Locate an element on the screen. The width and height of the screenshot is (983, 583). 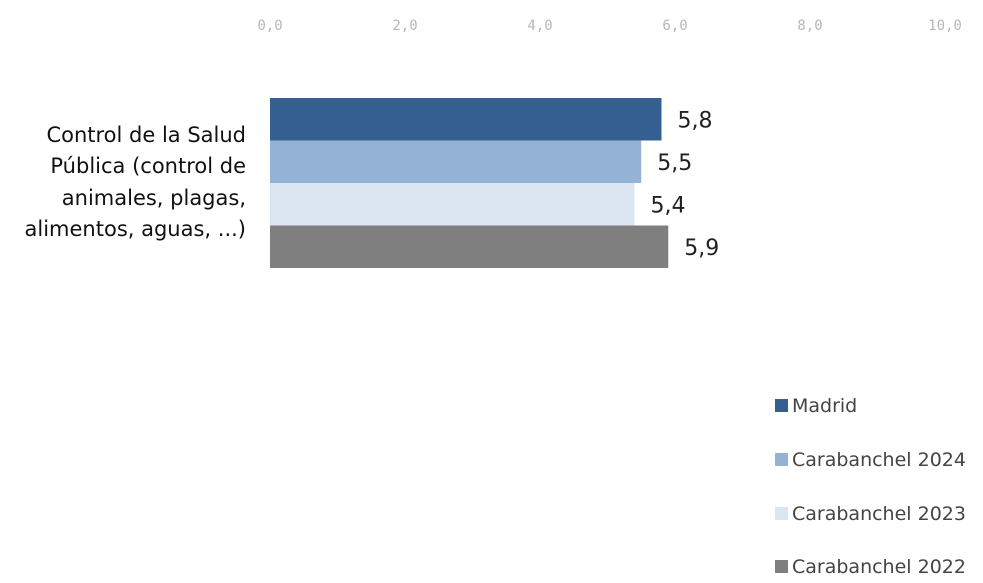
data-labels: 5,8 5,5 5,4 5,9 is located at coordinates (685, 184).